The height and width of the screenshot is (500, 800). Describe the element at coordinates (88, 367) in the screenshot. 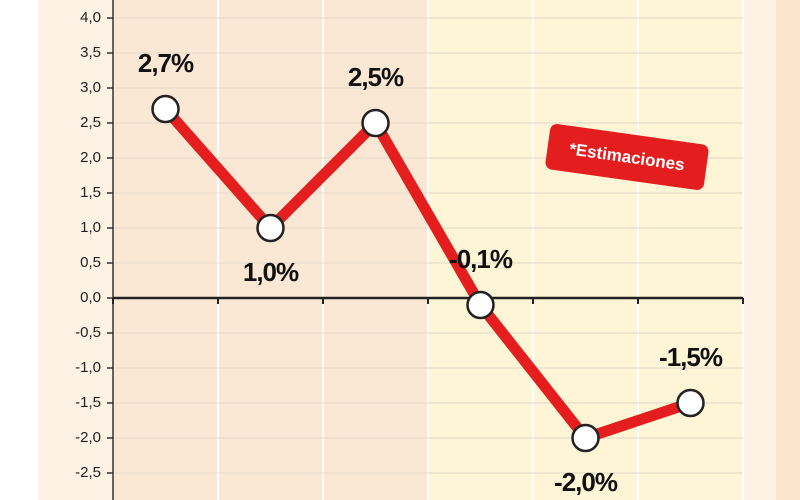

I see `y-tick-label: -1,0` at that location.